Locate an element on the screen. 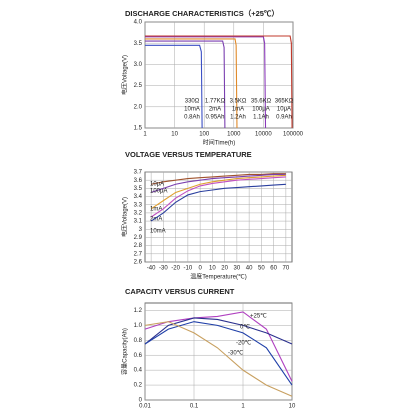 The height and width of the screenshot is (419, 419). x-tick-label: 40 is located at coordinates (249, 269).